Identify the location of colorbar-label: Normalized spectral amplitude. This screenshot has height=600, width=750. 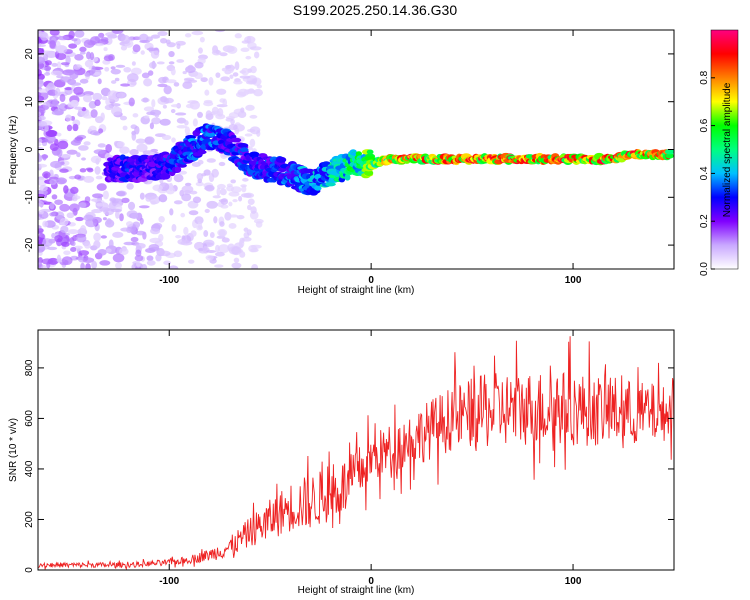
(727, 149).